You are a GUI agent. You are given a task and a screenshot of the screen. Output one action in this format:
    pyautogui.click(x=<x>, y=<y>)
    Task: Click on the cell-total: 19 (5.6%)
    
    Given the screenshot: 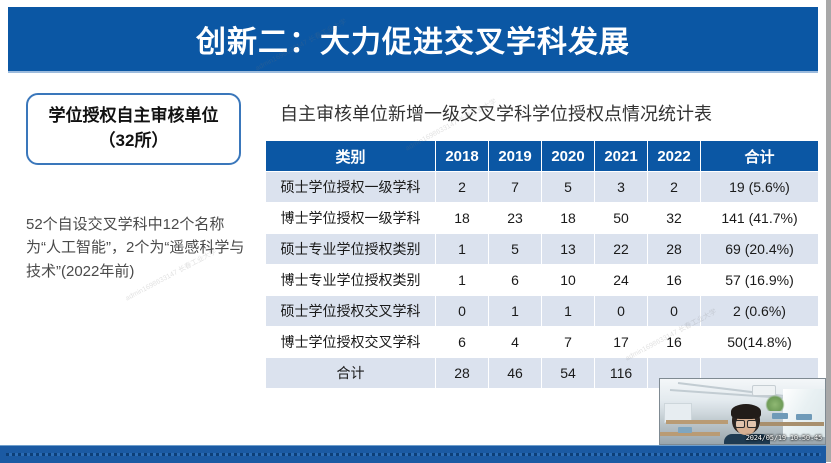 What is the action you would take?
    pyautogui.click(x=759, y=187)
    